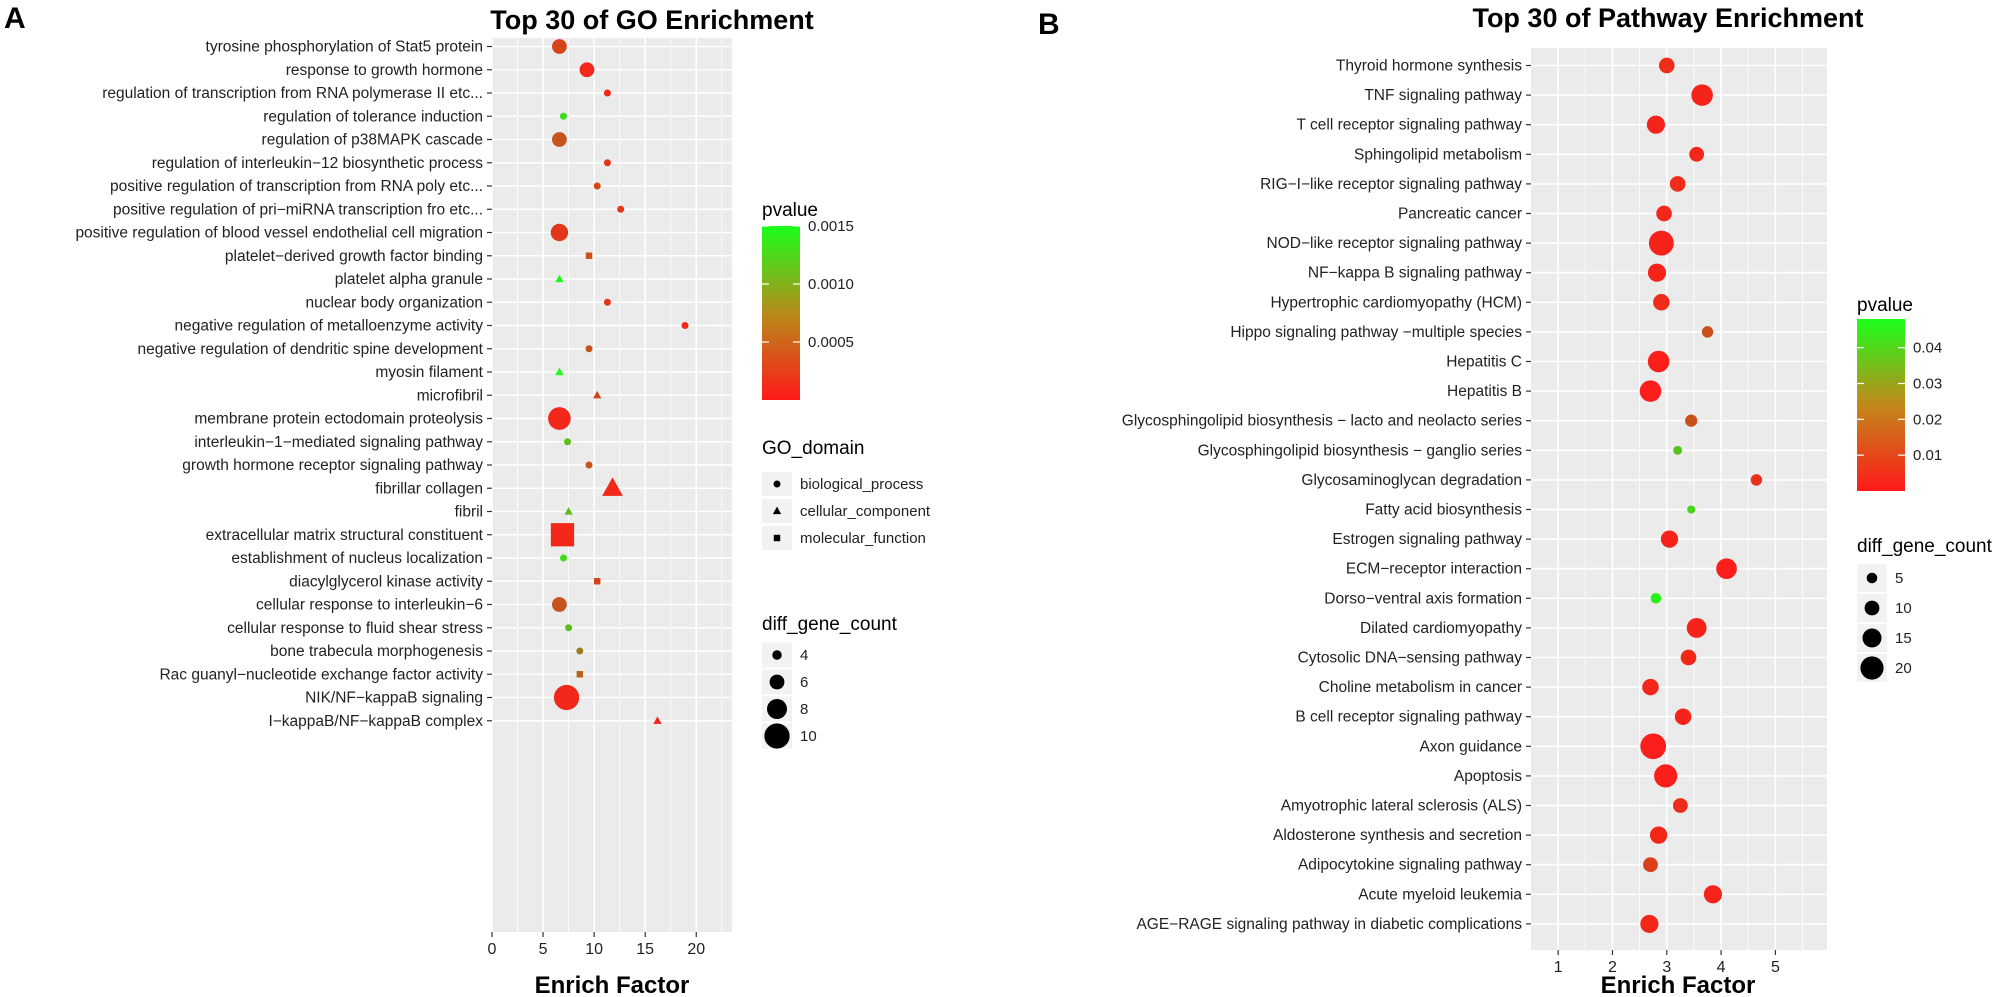  Describe the element at coordinates (376, 651) in the screenshot. I see `term-label: bone trabecula morphogenesis` at that location.